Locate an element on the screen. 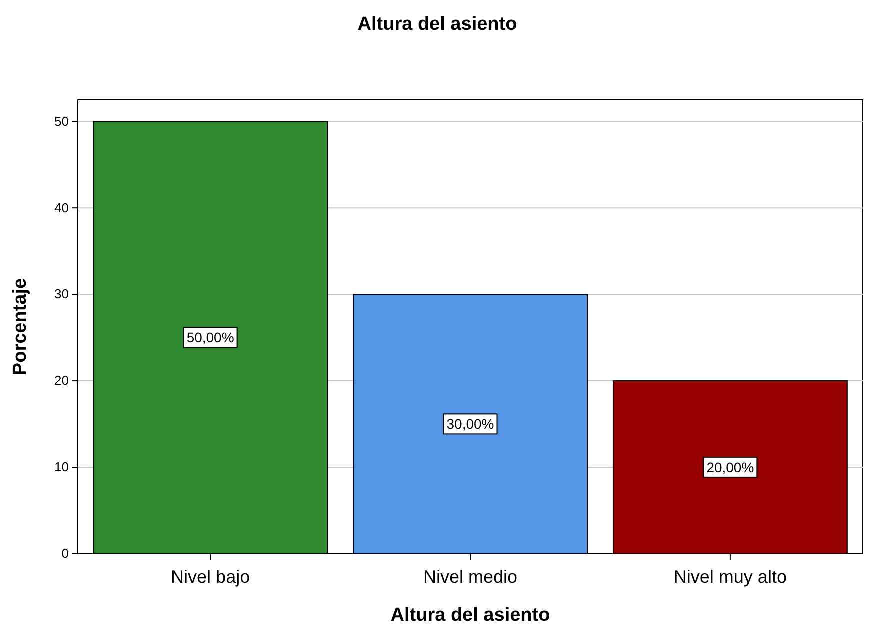 The width and height of the screenshot is (875, 629). y-tick-label: 50 is located at coordinates (61, 121).